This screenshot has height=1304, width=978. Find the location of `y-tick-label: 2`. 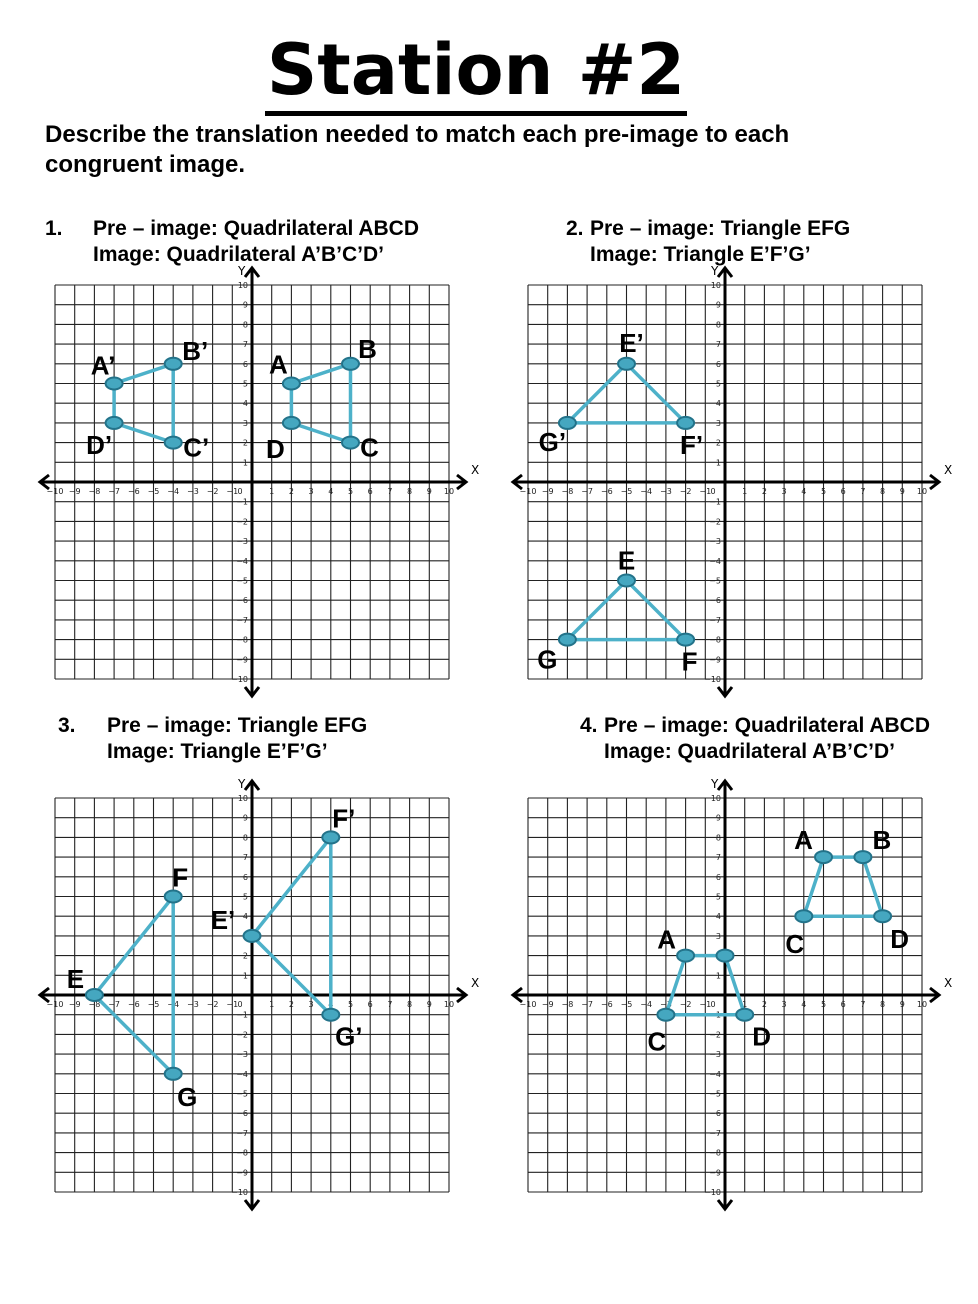

y-tick-label: 2 is located at coordinates (245, 443).